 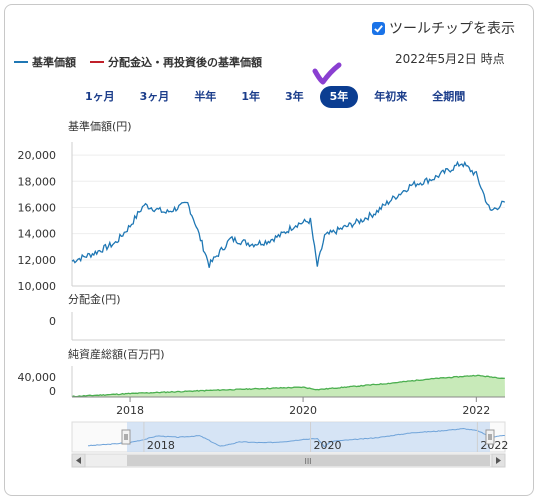 I want to click on nav-yticks: 10,000 12,000 14,000 16,000 18,000 20,000, so click(x=37, y=221).